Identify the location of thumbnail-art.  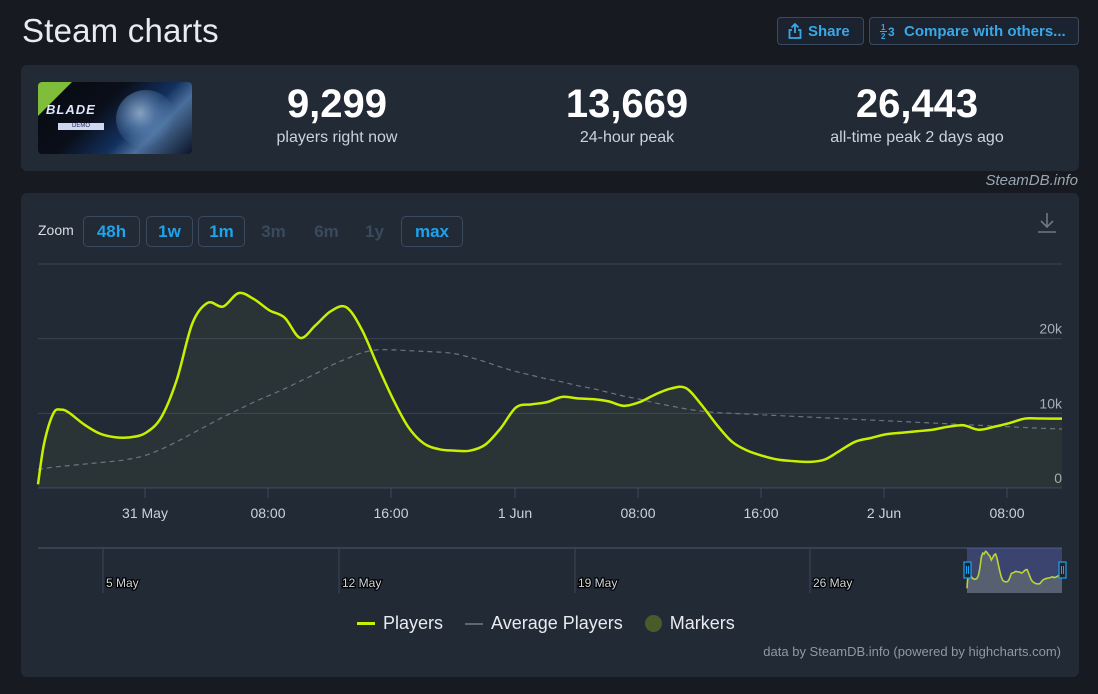
(146, 119).